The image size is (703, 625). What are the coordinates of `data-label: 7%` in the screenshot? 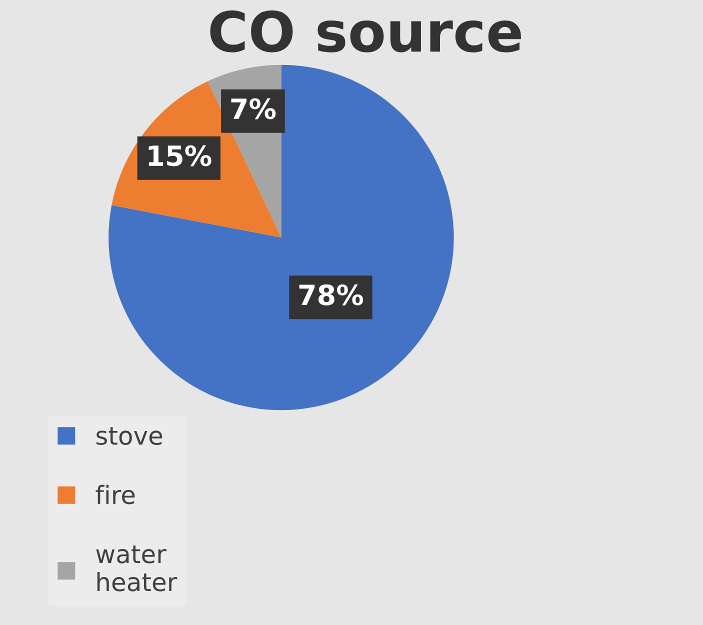 It's located at (253, 109).